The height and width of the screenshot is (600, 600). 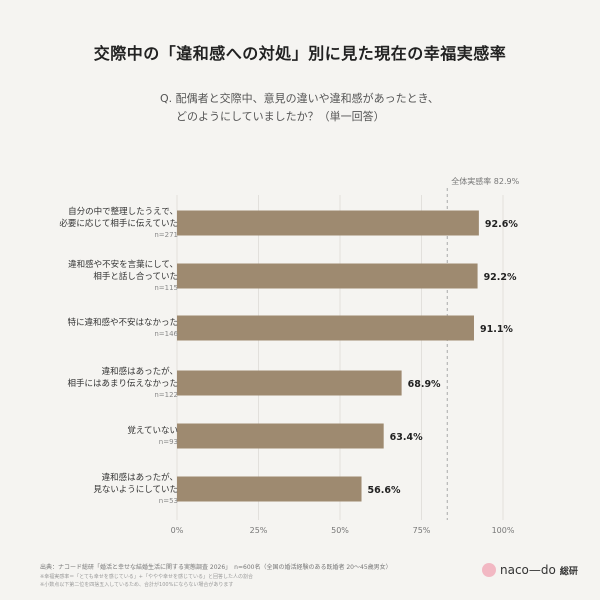 I want to click on category-label: 違和感はあったが、相手にはあまり伝えなかった n=122, so click(x=109, y=383).